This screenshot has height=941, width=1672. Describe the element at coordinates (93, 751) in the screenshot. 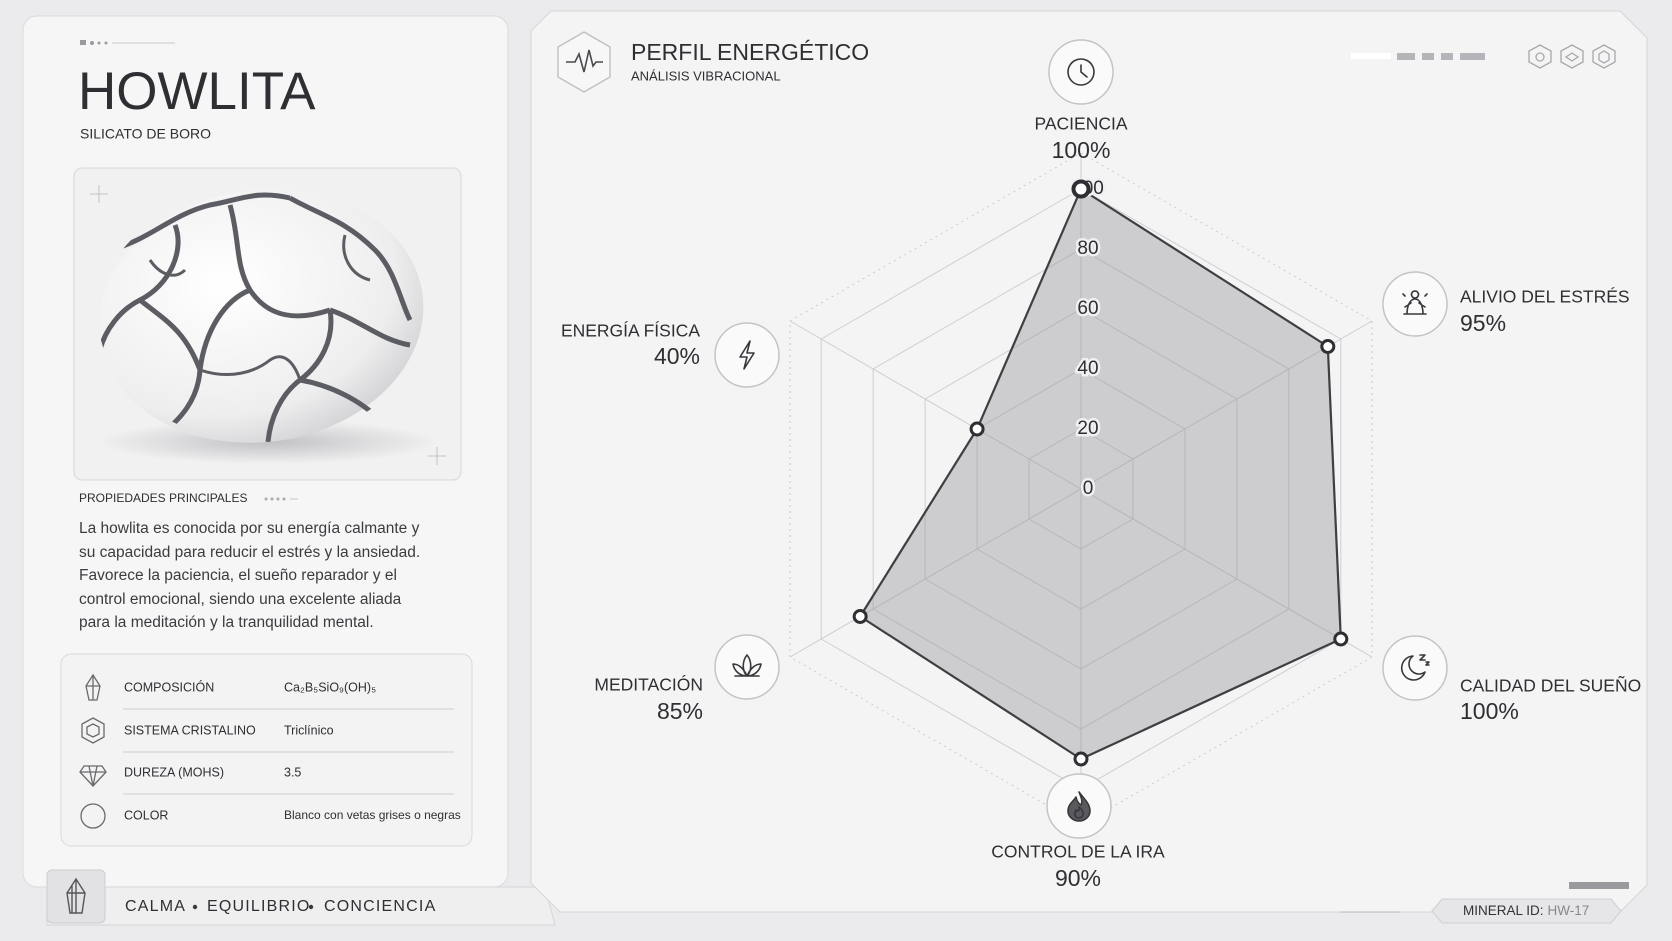

I see `property-icons` at that location.